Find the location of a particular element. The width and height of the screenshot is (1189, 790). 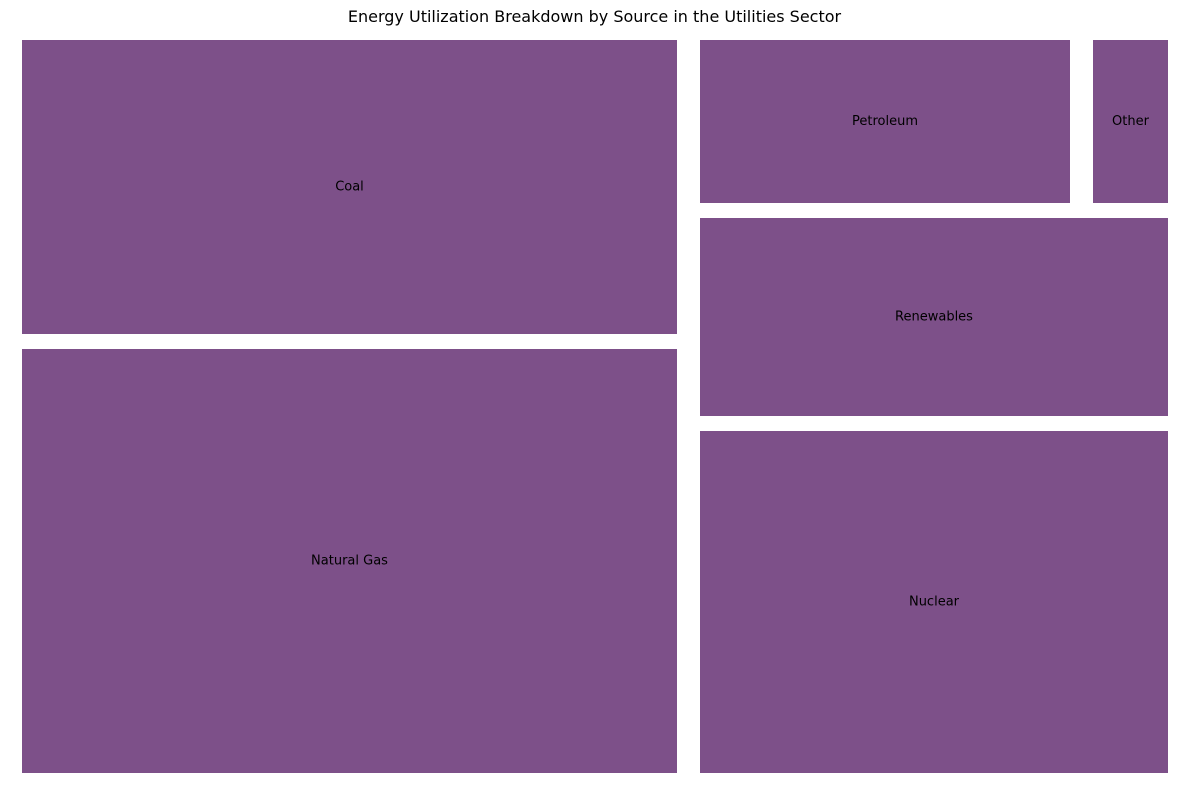

tile-renewables is located at coordinates (934, 317).